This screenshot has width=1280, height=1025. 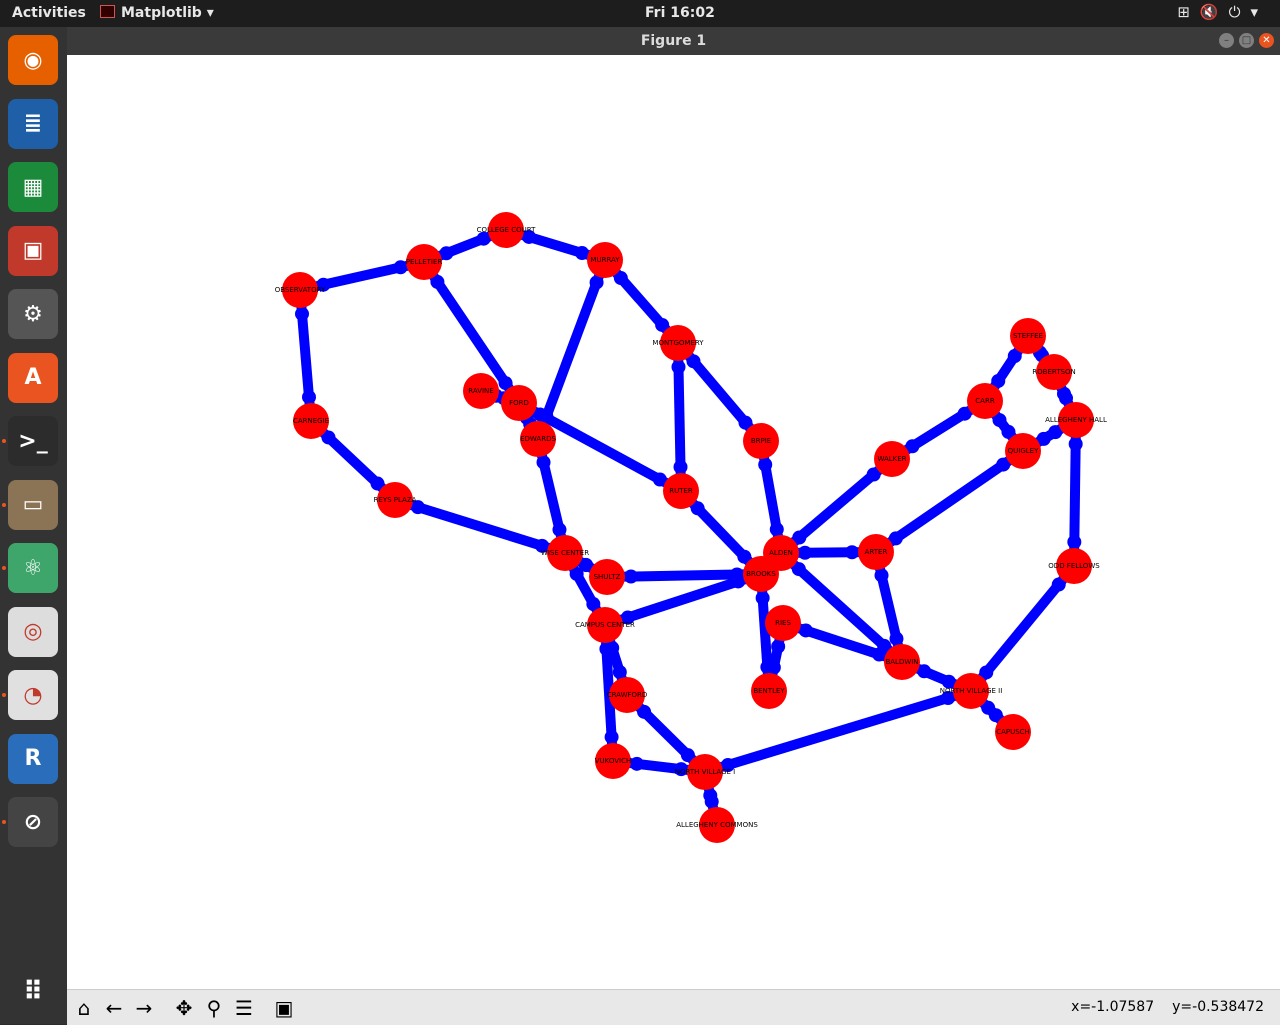 What do you see at coordinates (33, 60) in the screenshot?
I see `dock-item-firefox: ◉` at bounding box center [33, 60].